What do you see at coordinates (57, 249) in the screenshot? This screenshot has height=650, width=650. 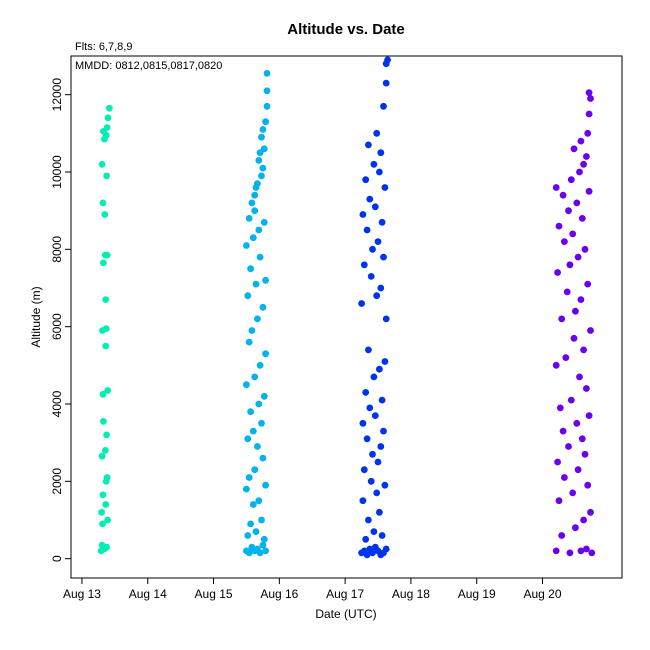 I see `y-tick-label: 8000` at bounding box center [57, 249].